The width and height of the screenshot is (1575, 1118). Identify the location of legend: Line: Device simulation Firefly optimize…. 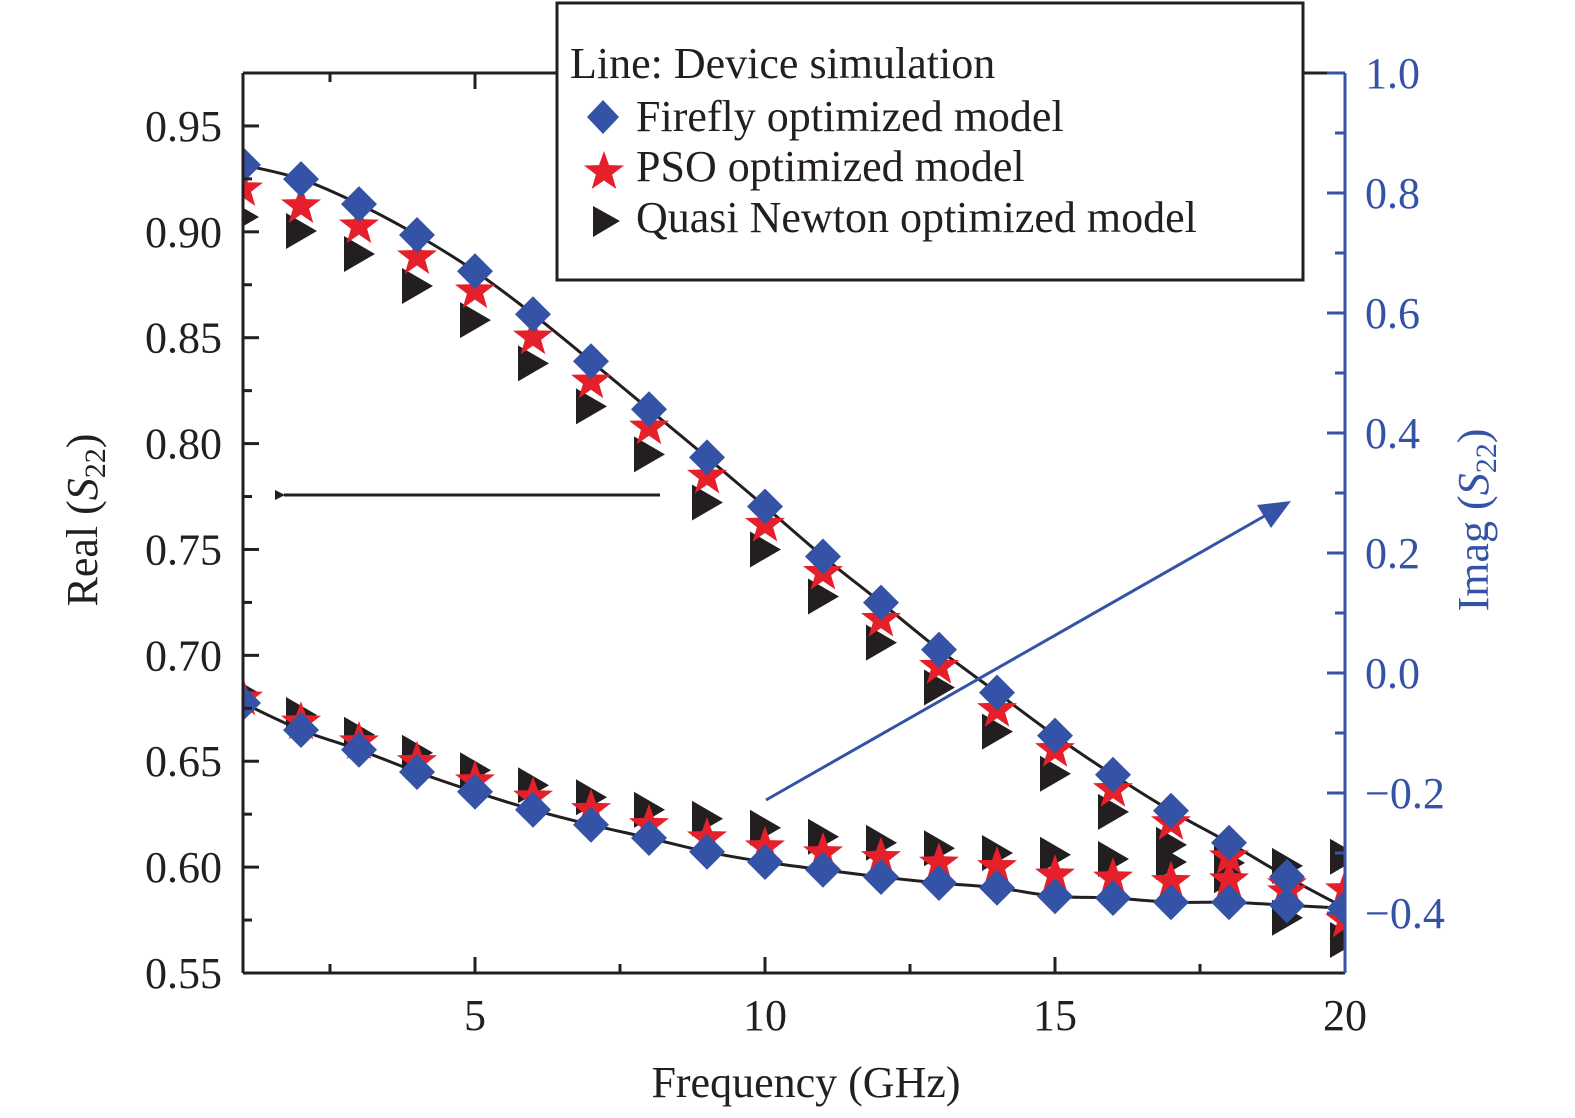
(930, 141).